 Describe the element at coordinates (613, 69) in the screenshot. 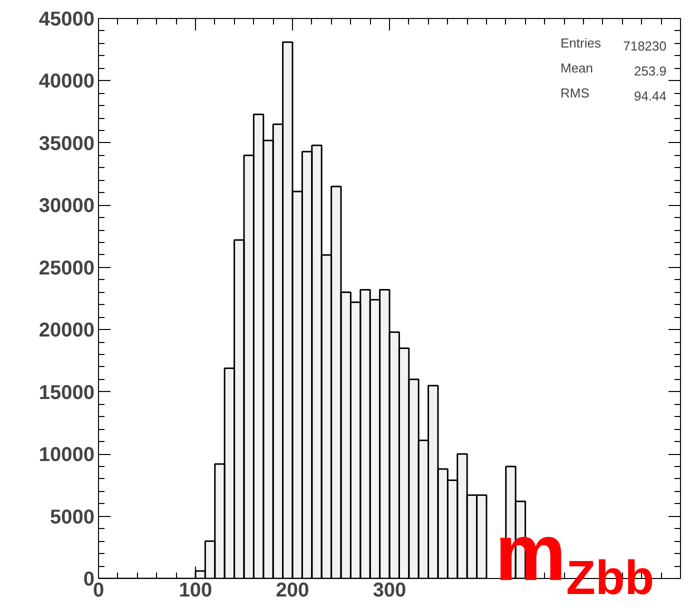

I see `text: Mean 253.9` at that location.